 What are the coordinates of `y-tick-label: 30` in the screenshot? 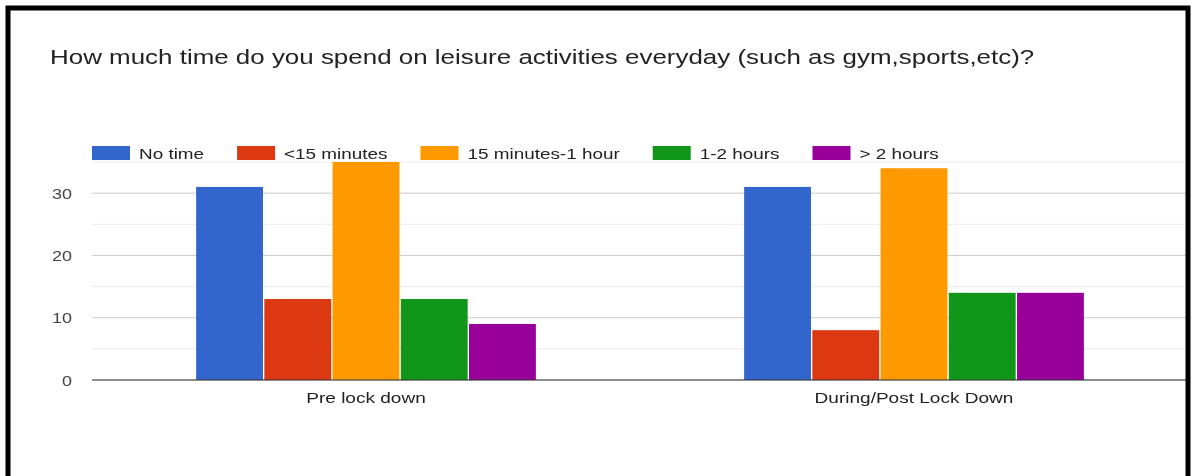 It's located at (62, 194).